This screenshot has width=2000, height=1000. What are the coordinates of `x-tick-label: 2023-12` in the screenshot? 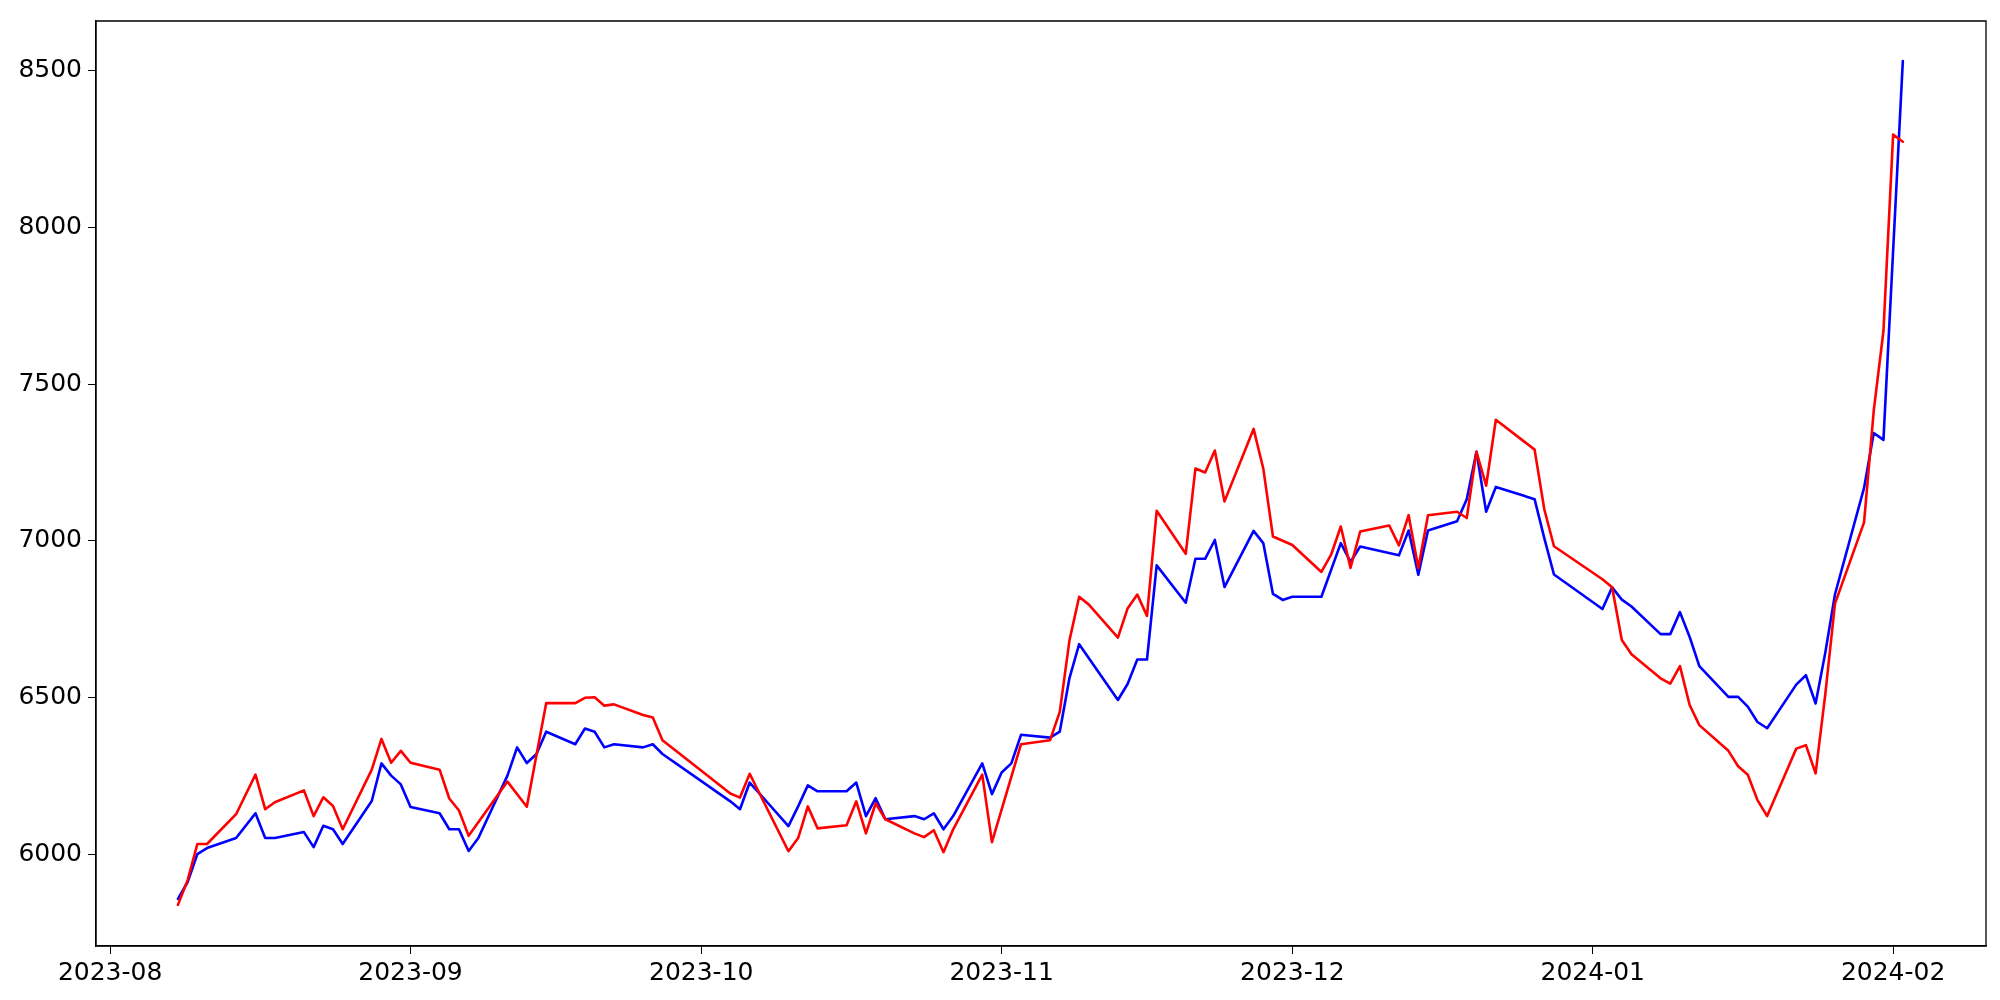 It's located at (1292, 971).